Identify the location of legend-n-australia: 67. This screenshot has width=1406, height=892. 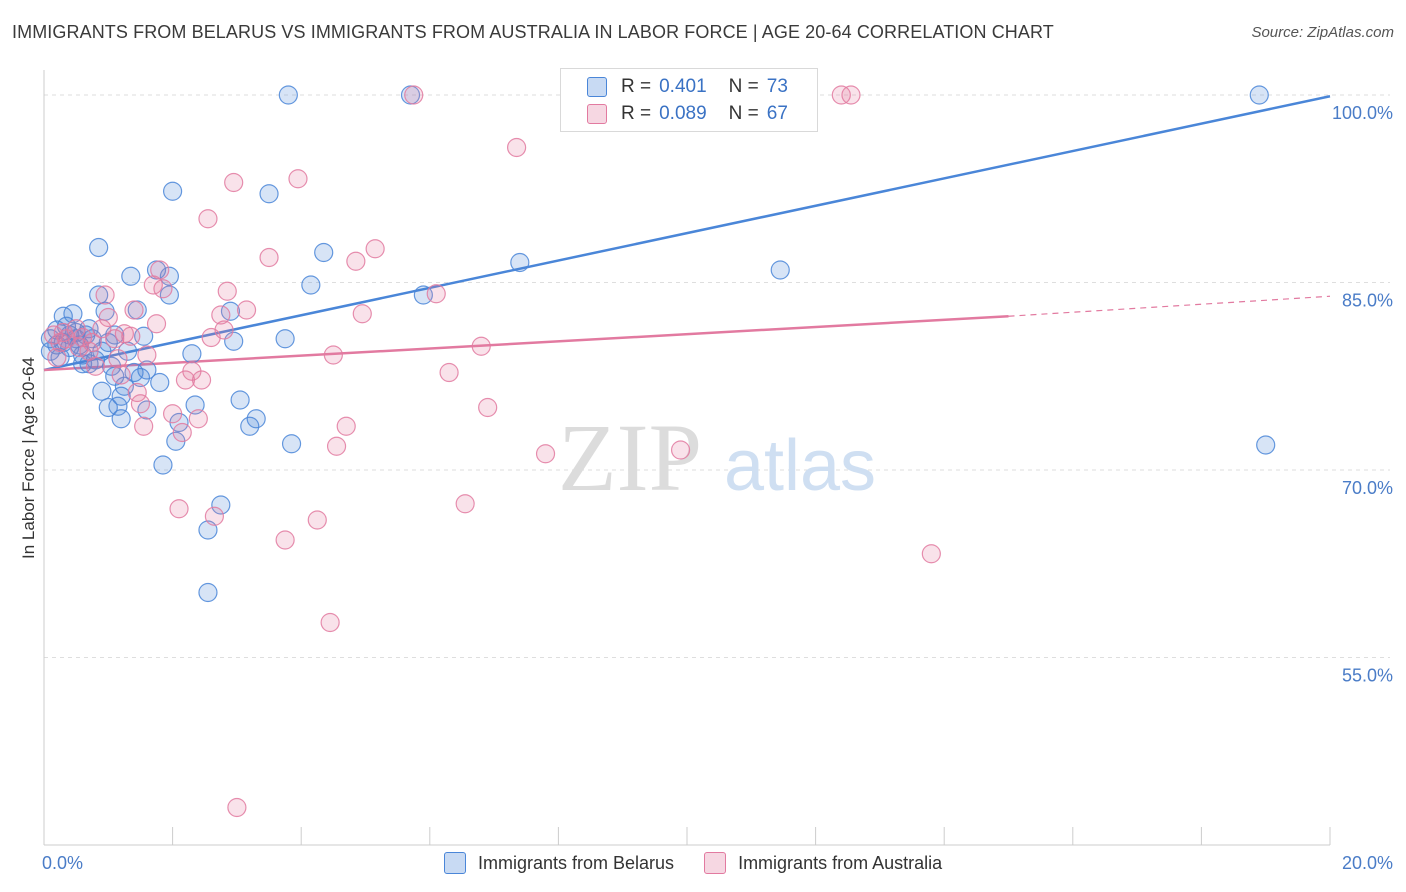
(777, 113).